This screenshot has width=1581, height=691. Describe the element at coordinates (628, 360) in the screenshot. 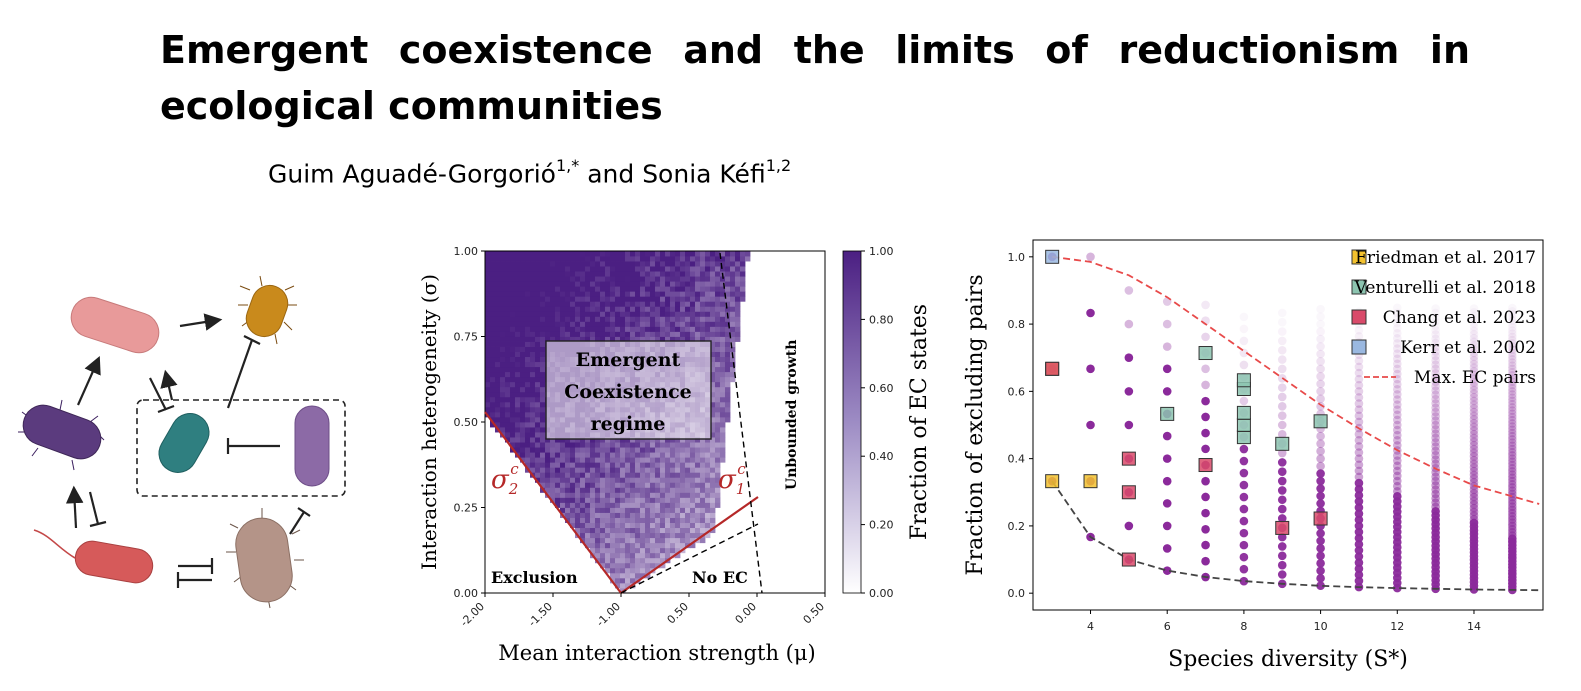

I see `regime-label-line: Emergent` at that location.